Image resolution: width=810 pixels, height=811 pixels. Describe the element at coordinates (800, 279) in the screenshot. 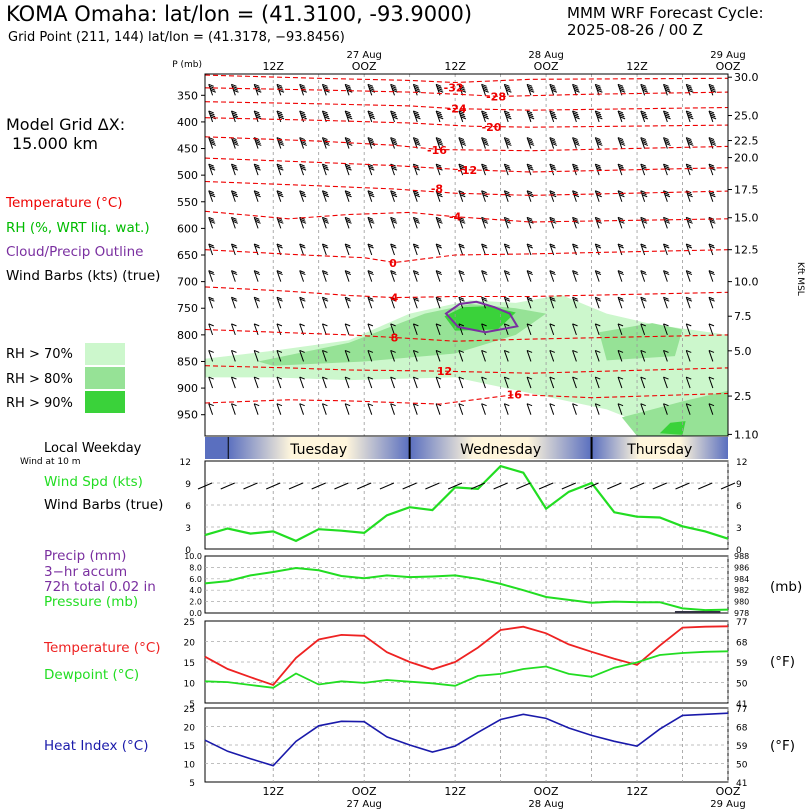

I see `height-axis-label: Kft MSL` at that location.